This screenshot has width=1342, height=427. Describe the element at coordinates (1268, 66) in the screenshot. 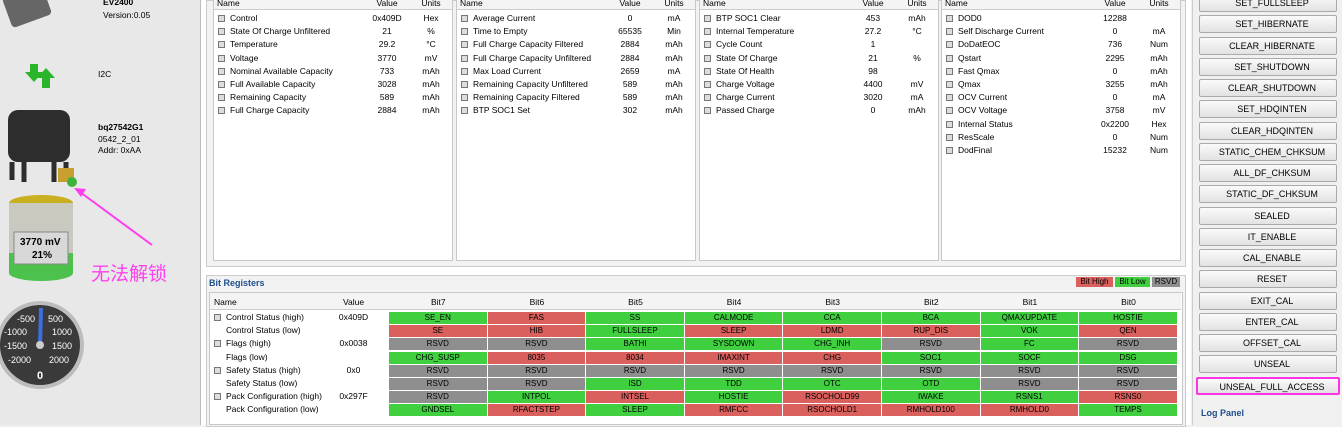

I see `command-button: SET_SHUTDOWN` at that location.